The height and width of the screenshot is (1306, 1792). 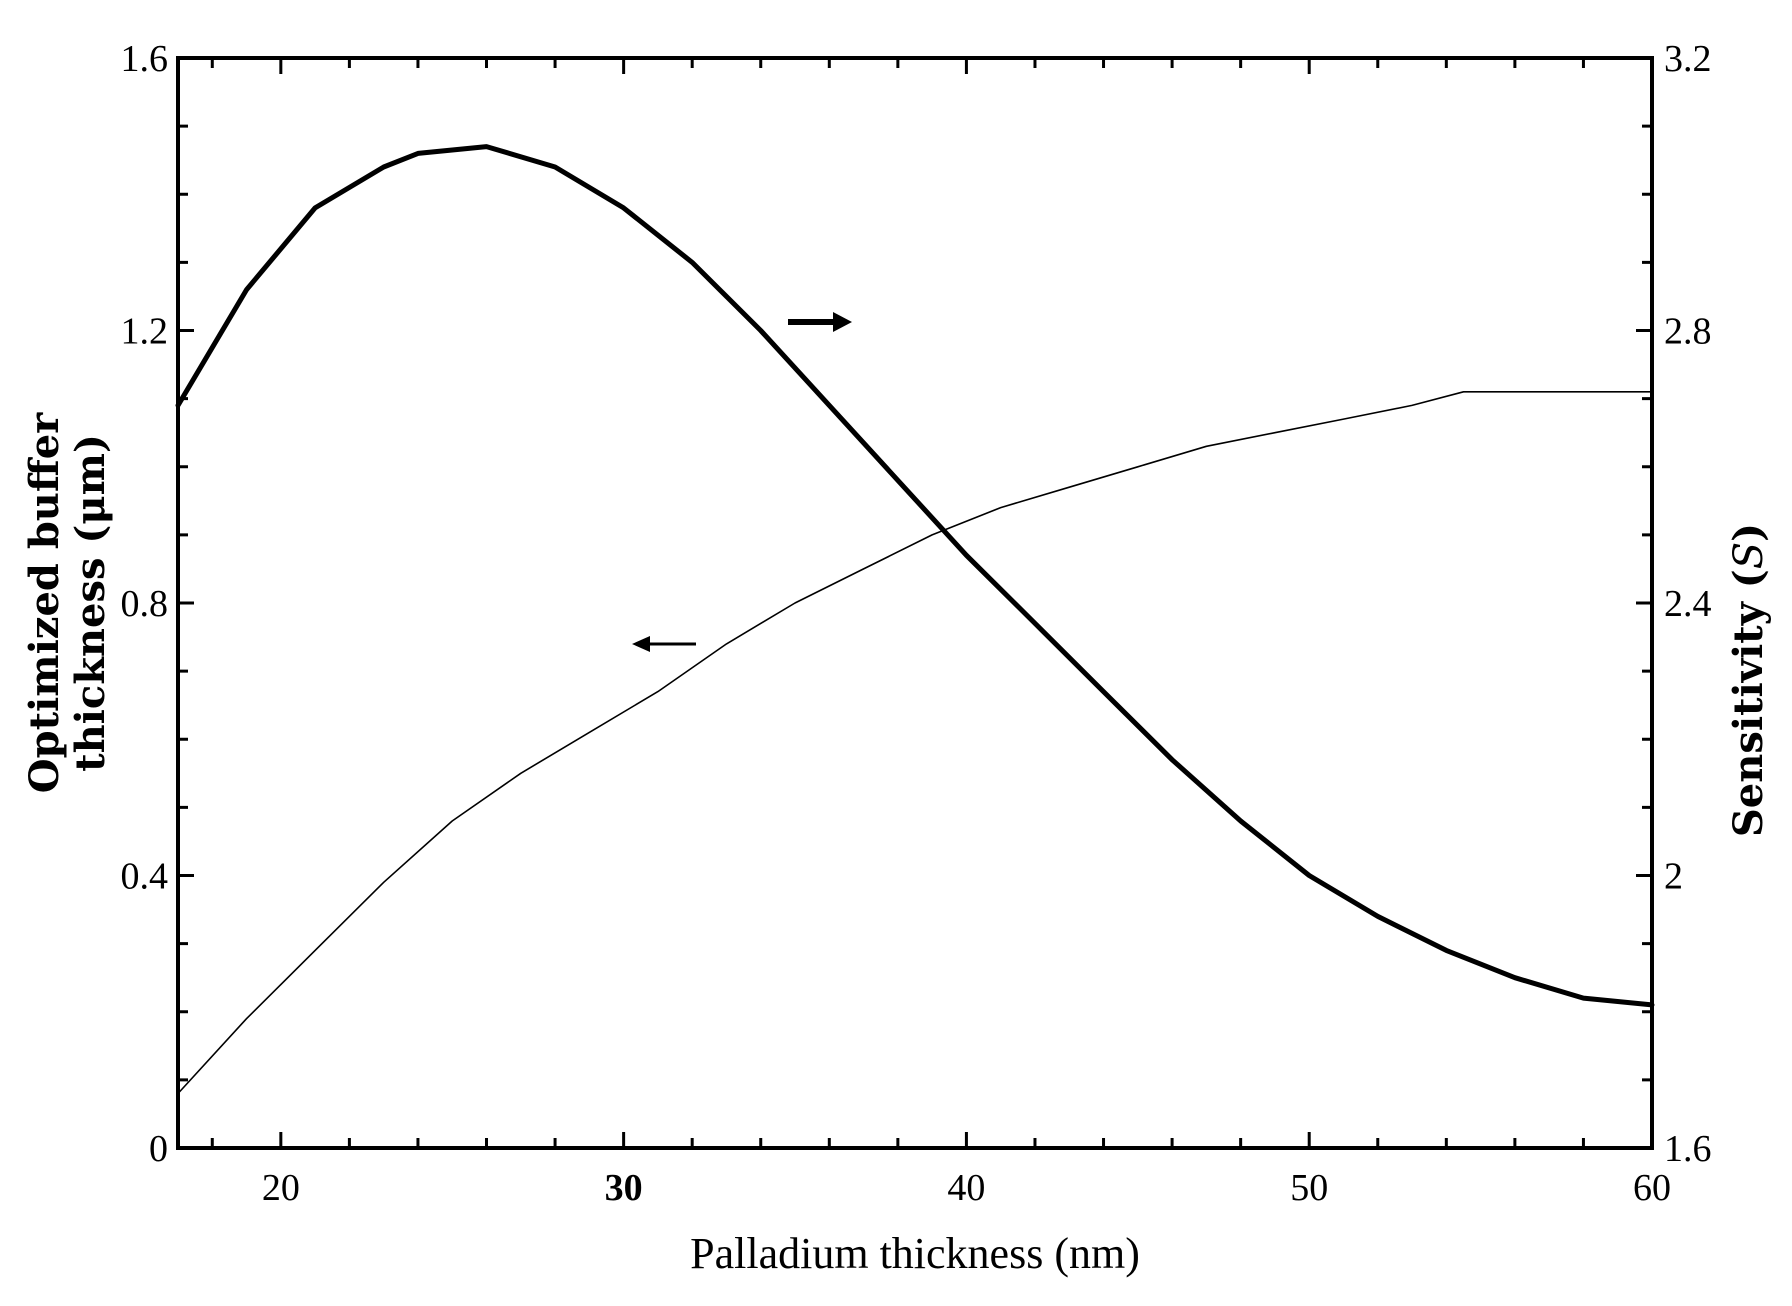 What do you see at coordinates (281, 1188) in the screenshot?
I see `x-tick-label: 20` at bounding box center [281, 1188].